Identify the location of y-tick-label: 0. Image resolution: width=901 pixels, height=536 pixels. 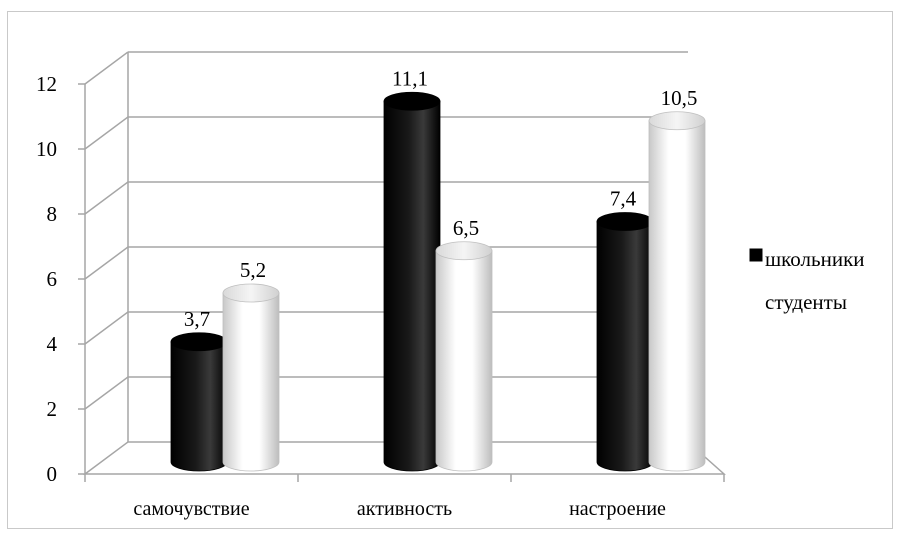
(52, 474).